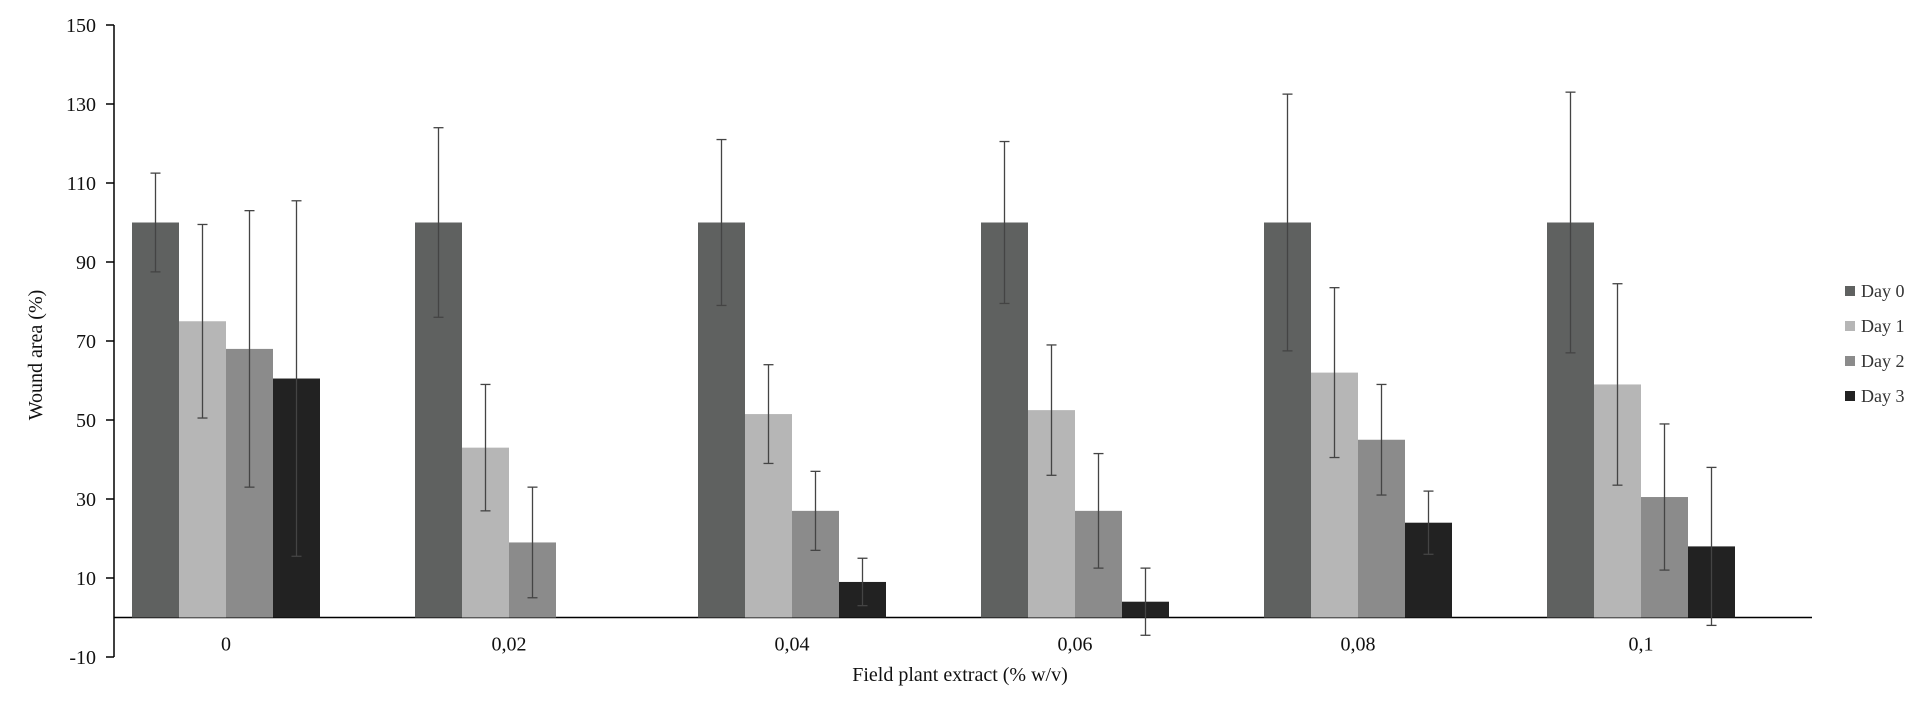 This screenshot has width=1927, height=723. Describe the element at coordinates (1075, 645) in the screenshot. I see `x-tick-label: 0,06` at that location.